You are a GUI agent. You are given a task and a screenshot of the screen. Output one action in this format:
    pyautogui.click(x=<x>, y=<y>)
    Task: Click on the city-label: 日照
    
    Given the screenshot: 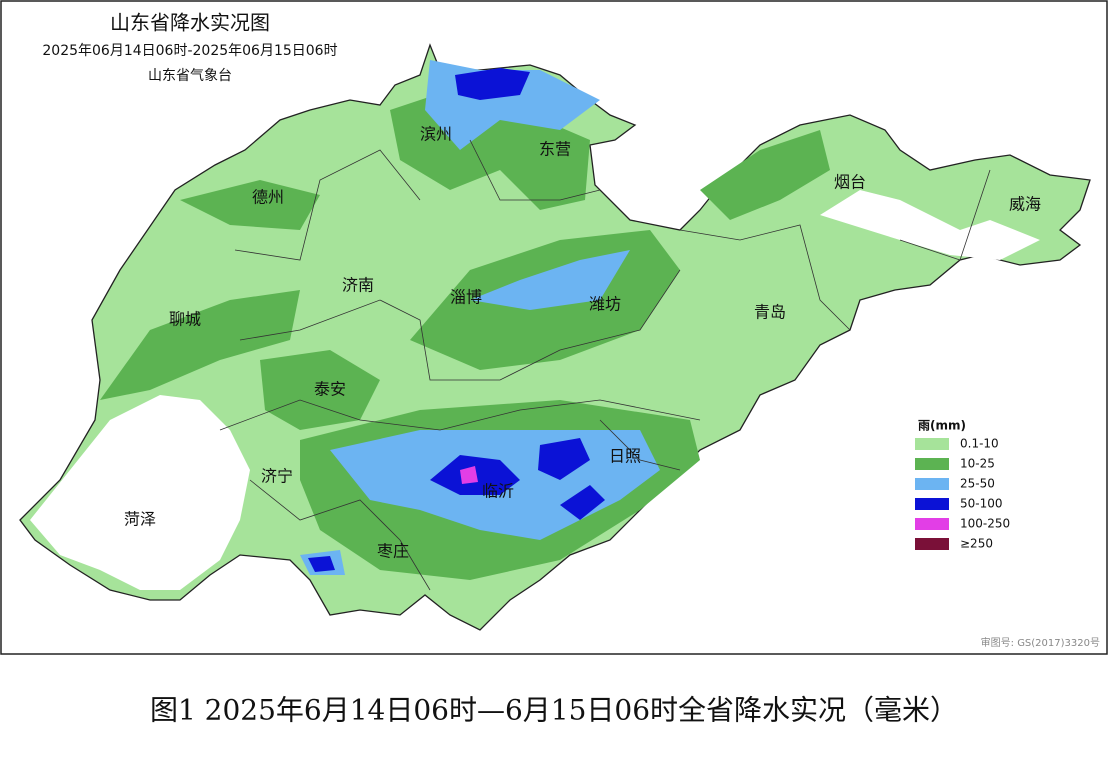 What is the action you would take?
    pyautogui.click(x=625, y=456)
    